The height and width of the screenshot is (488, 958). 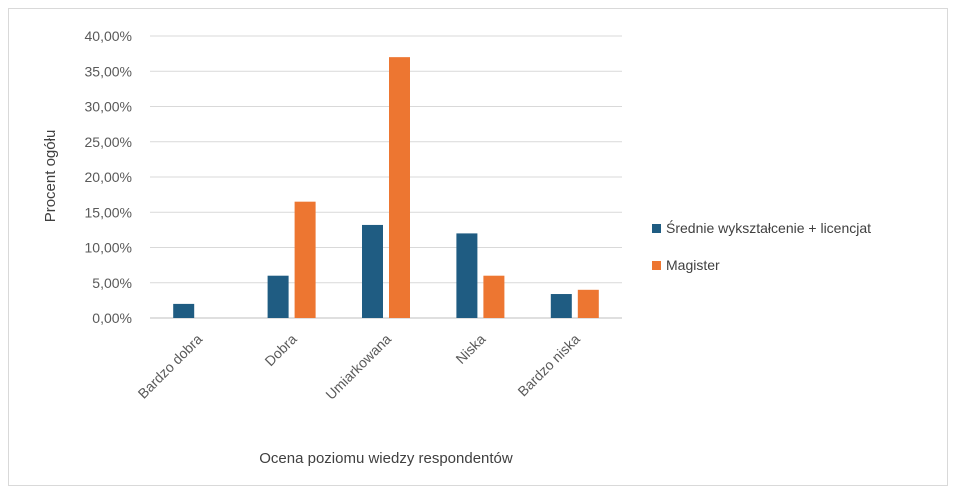 I want to click on y-tick-label: 40,00%, so click(x=108, y=36).